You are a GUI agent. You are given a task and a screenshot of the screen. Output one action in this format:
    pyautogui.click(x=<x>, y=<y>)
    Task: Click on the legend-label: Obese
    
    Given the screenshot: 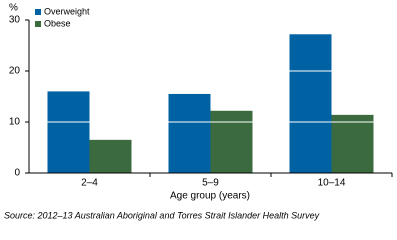 What is the action you would take?
    pyautogui.click(x=57, y=23)
    